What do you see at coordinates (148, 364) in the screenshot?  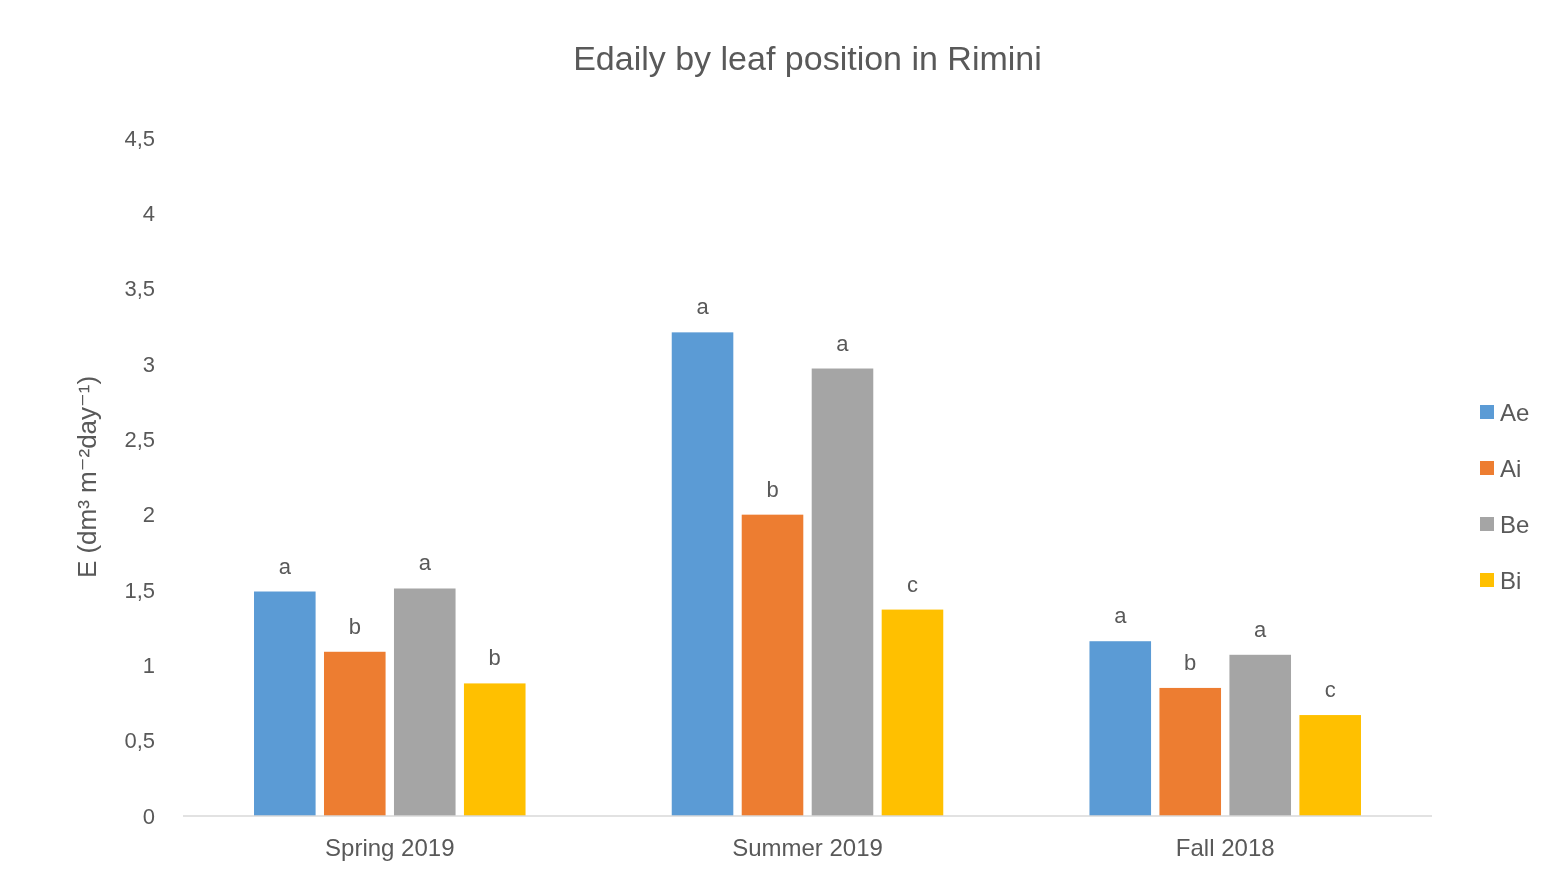 I see `y-tick-label: 3` at bounding box center [148, 364].